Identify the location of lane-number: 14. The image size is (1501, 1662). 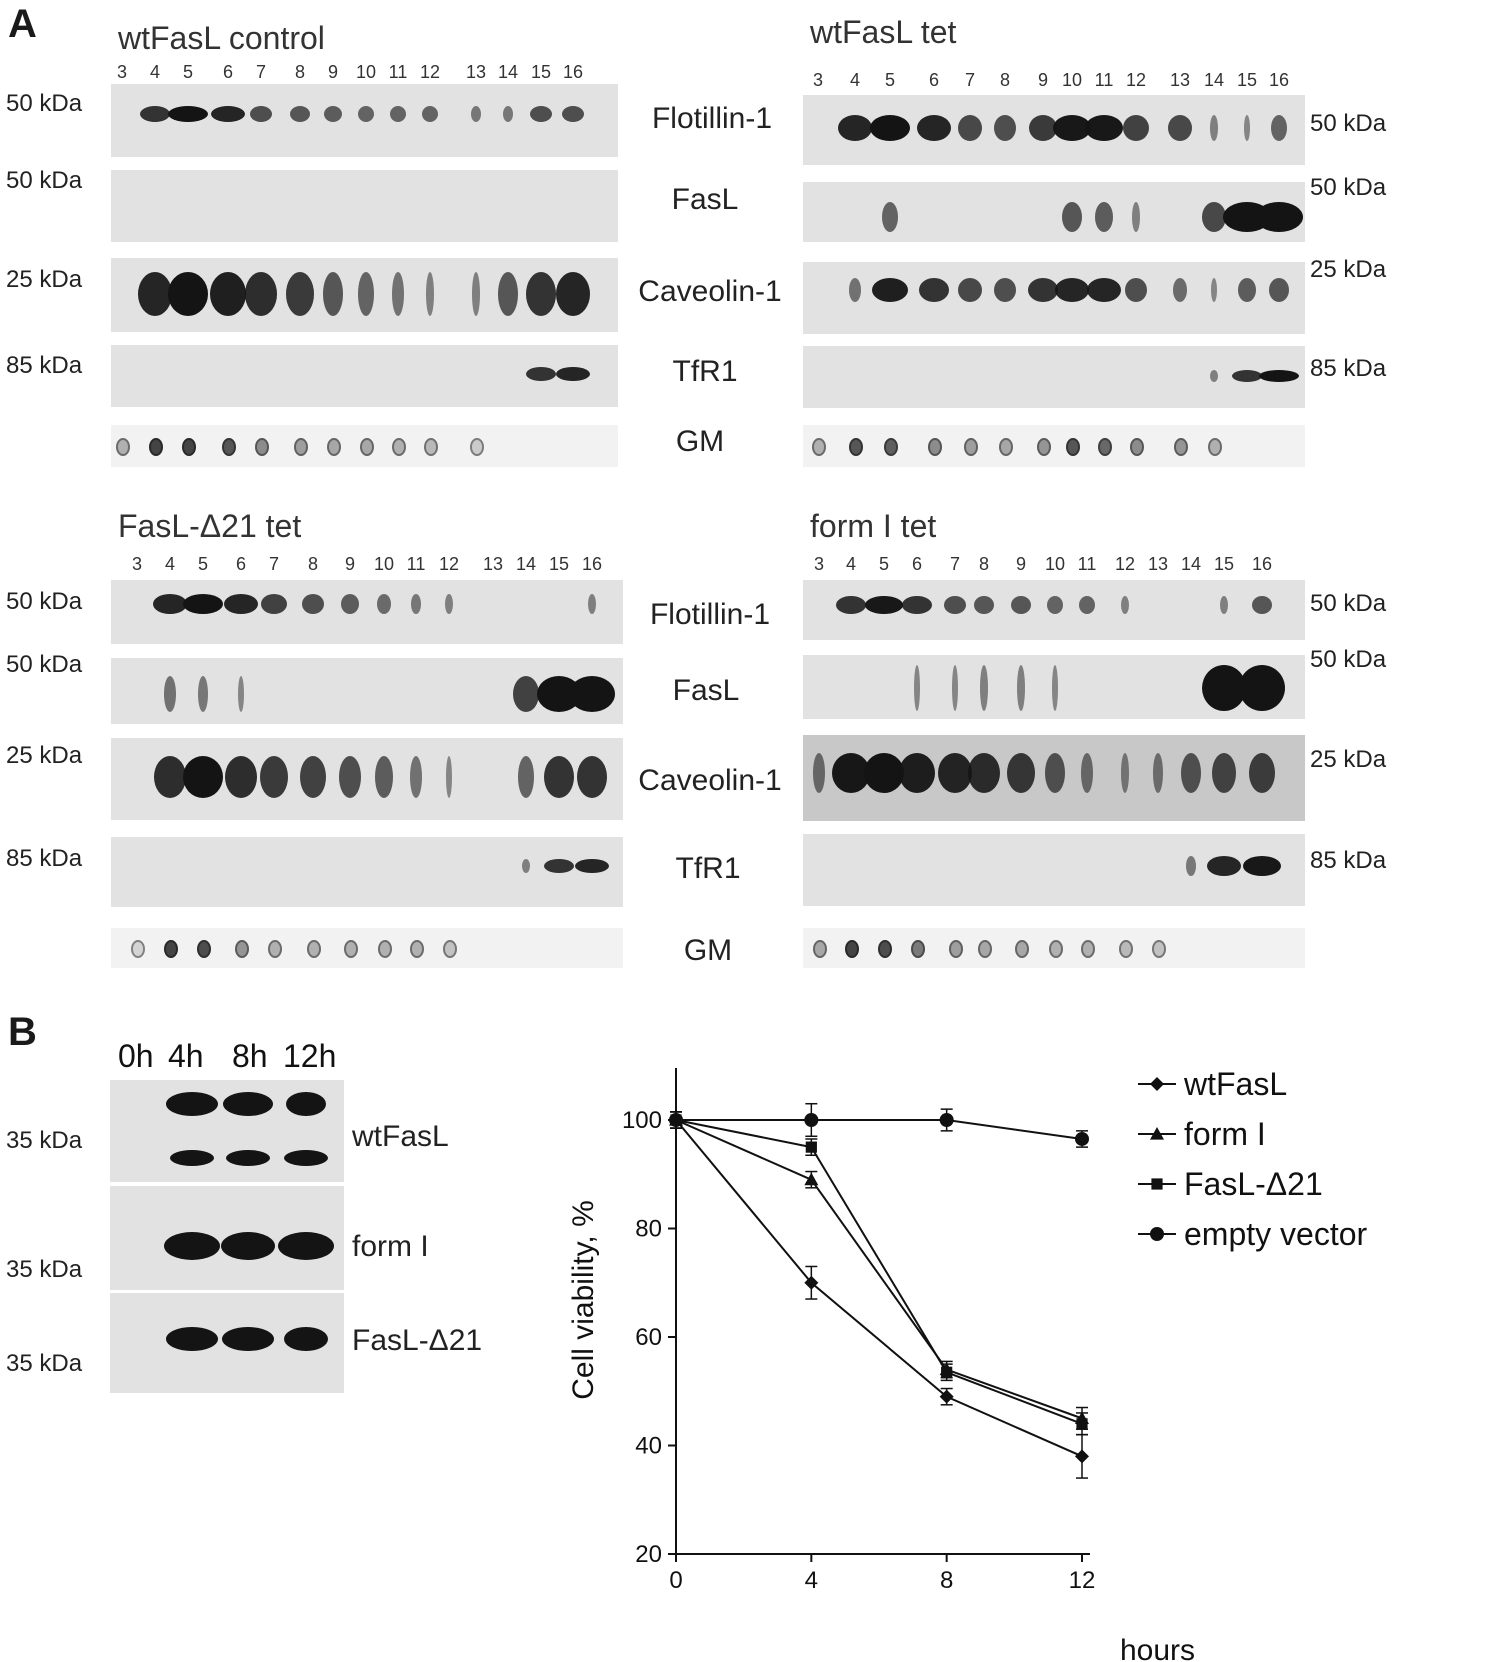
(526, 564).